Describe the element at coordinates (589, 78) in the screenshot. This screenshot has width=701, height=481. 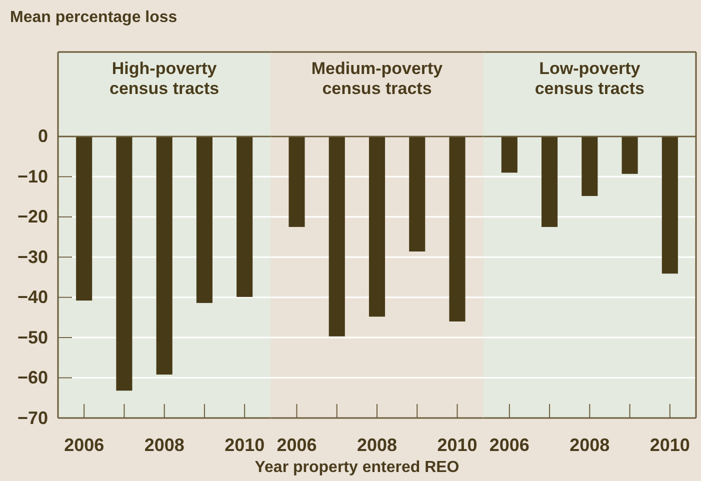
I see `text: Low-poverty census tracts` at that location.